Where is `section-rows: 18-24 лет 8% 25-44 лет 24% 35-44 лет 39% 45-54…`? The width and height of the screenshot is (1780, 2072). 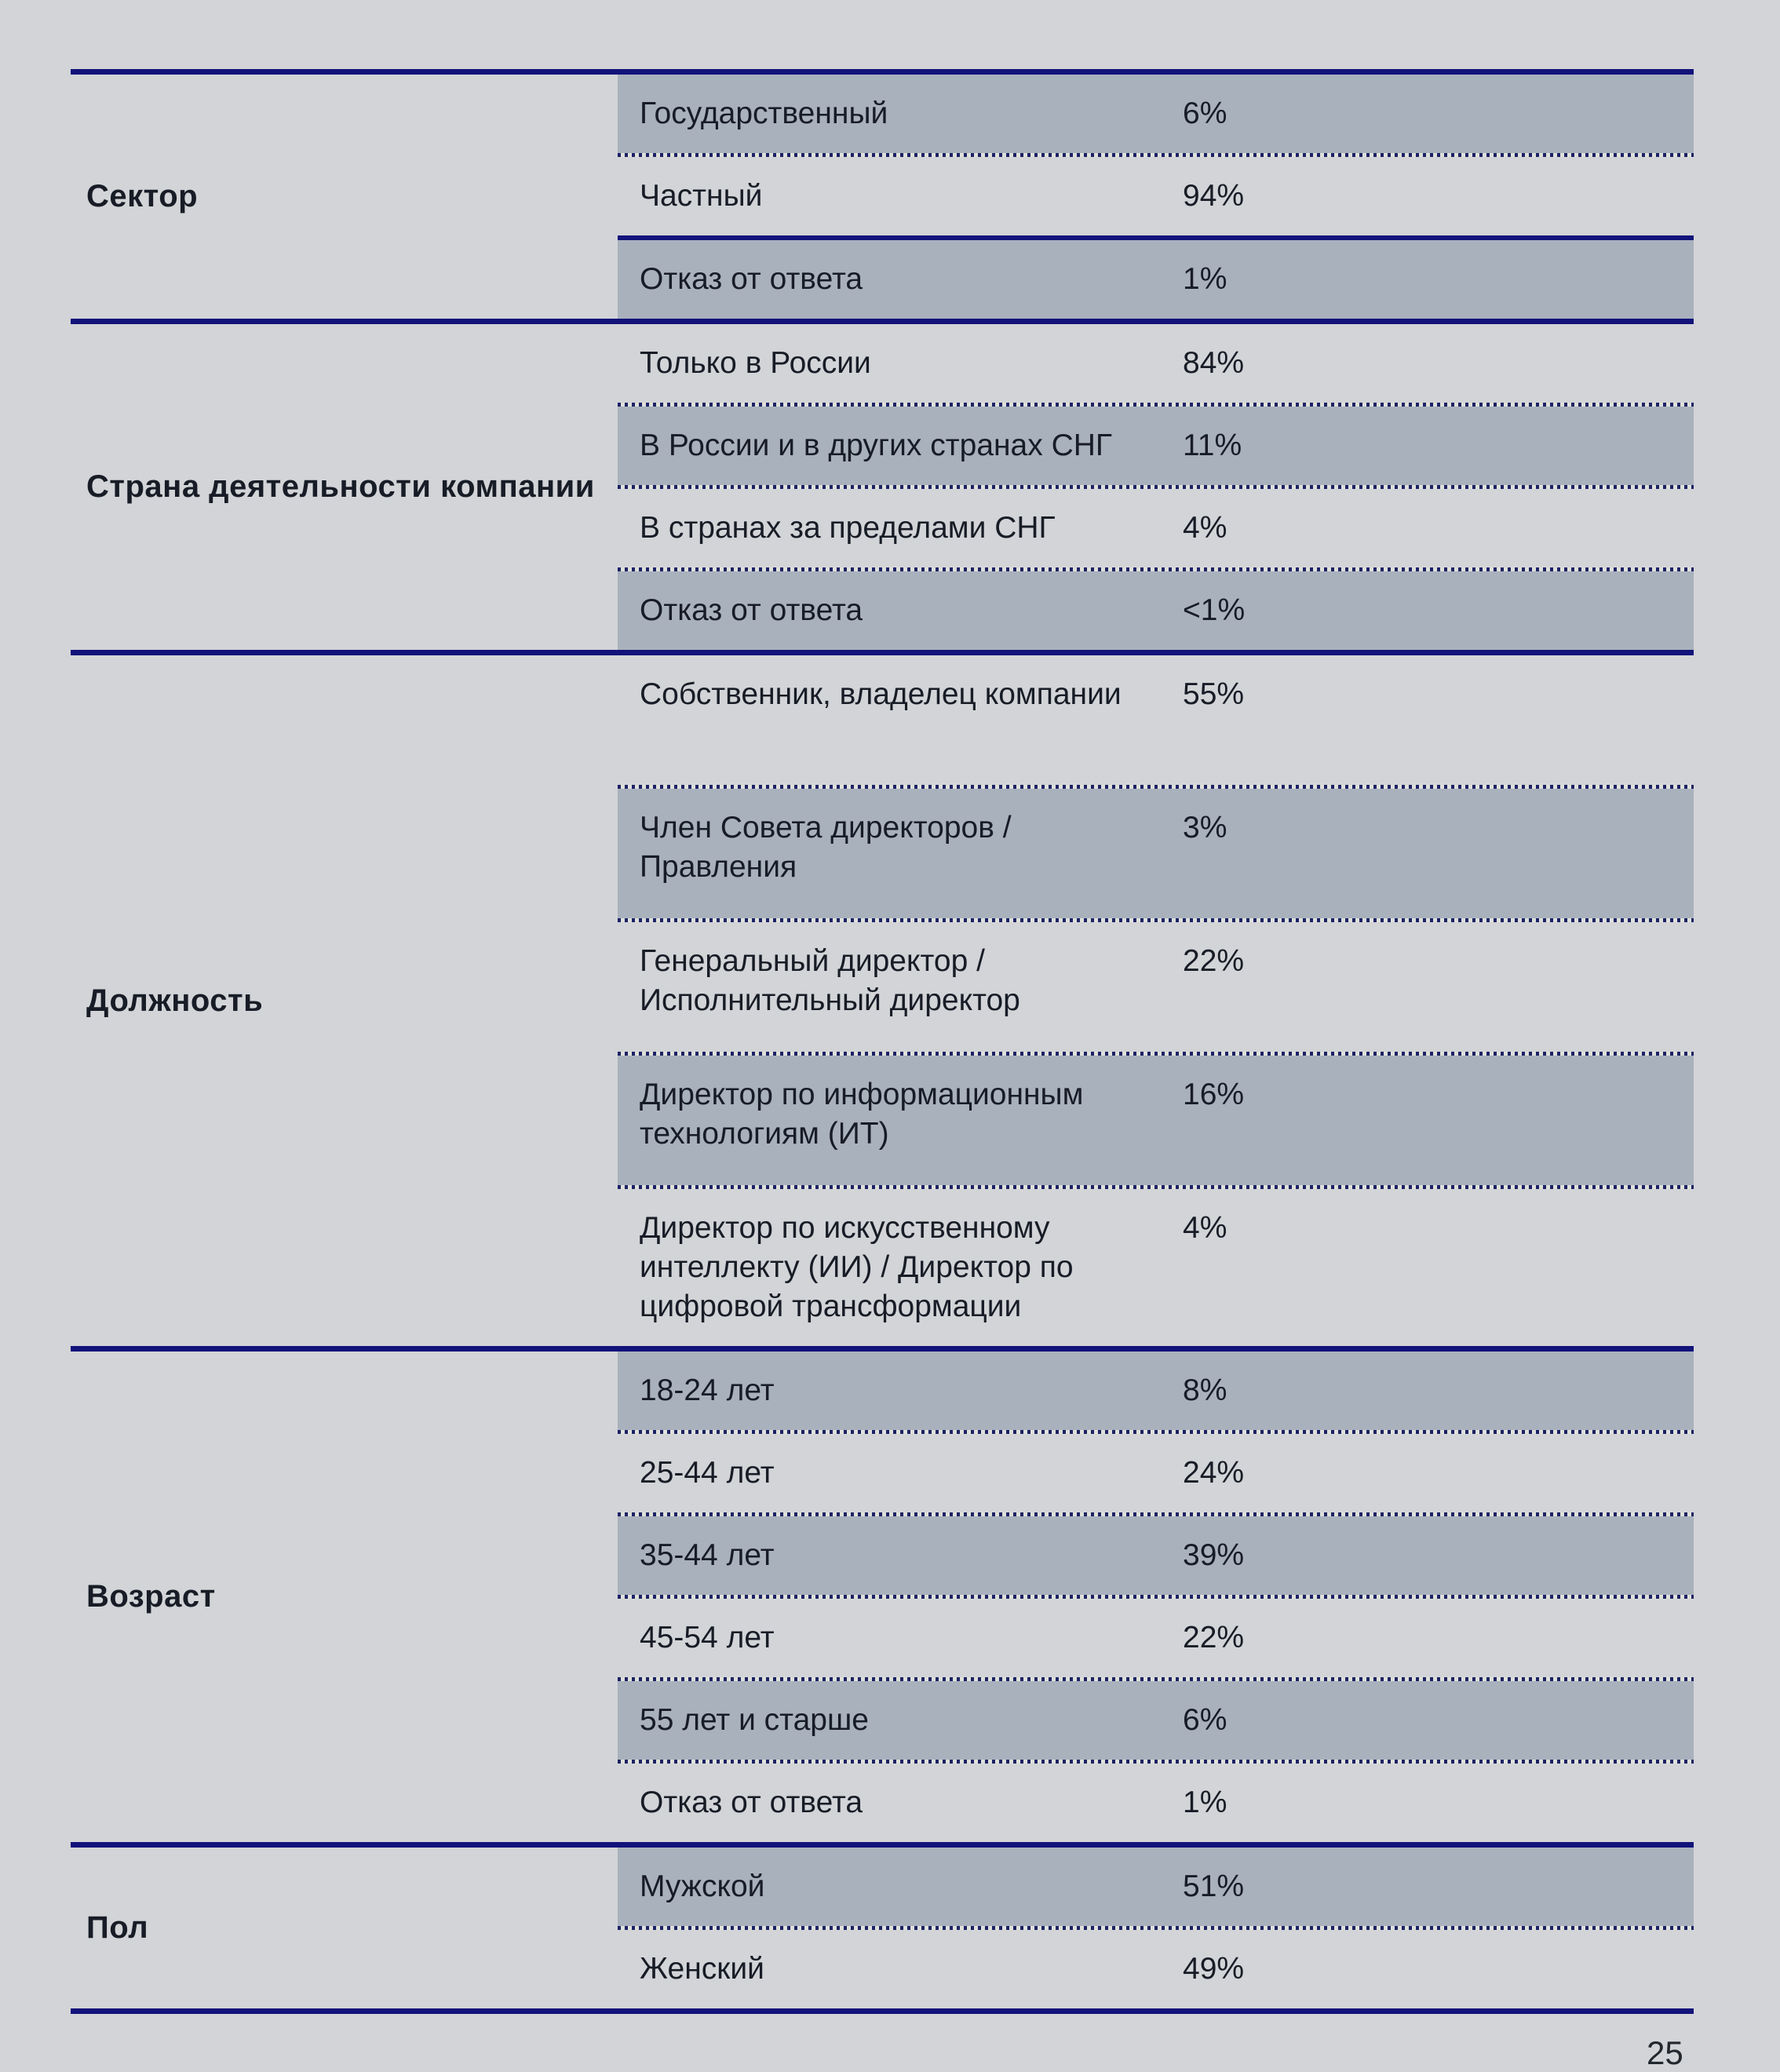
section-rows: 18-24 лет 8% 25-44 лет 24% 35-44 лет 39% 45-54… is located at coordinates (1156, 1597).